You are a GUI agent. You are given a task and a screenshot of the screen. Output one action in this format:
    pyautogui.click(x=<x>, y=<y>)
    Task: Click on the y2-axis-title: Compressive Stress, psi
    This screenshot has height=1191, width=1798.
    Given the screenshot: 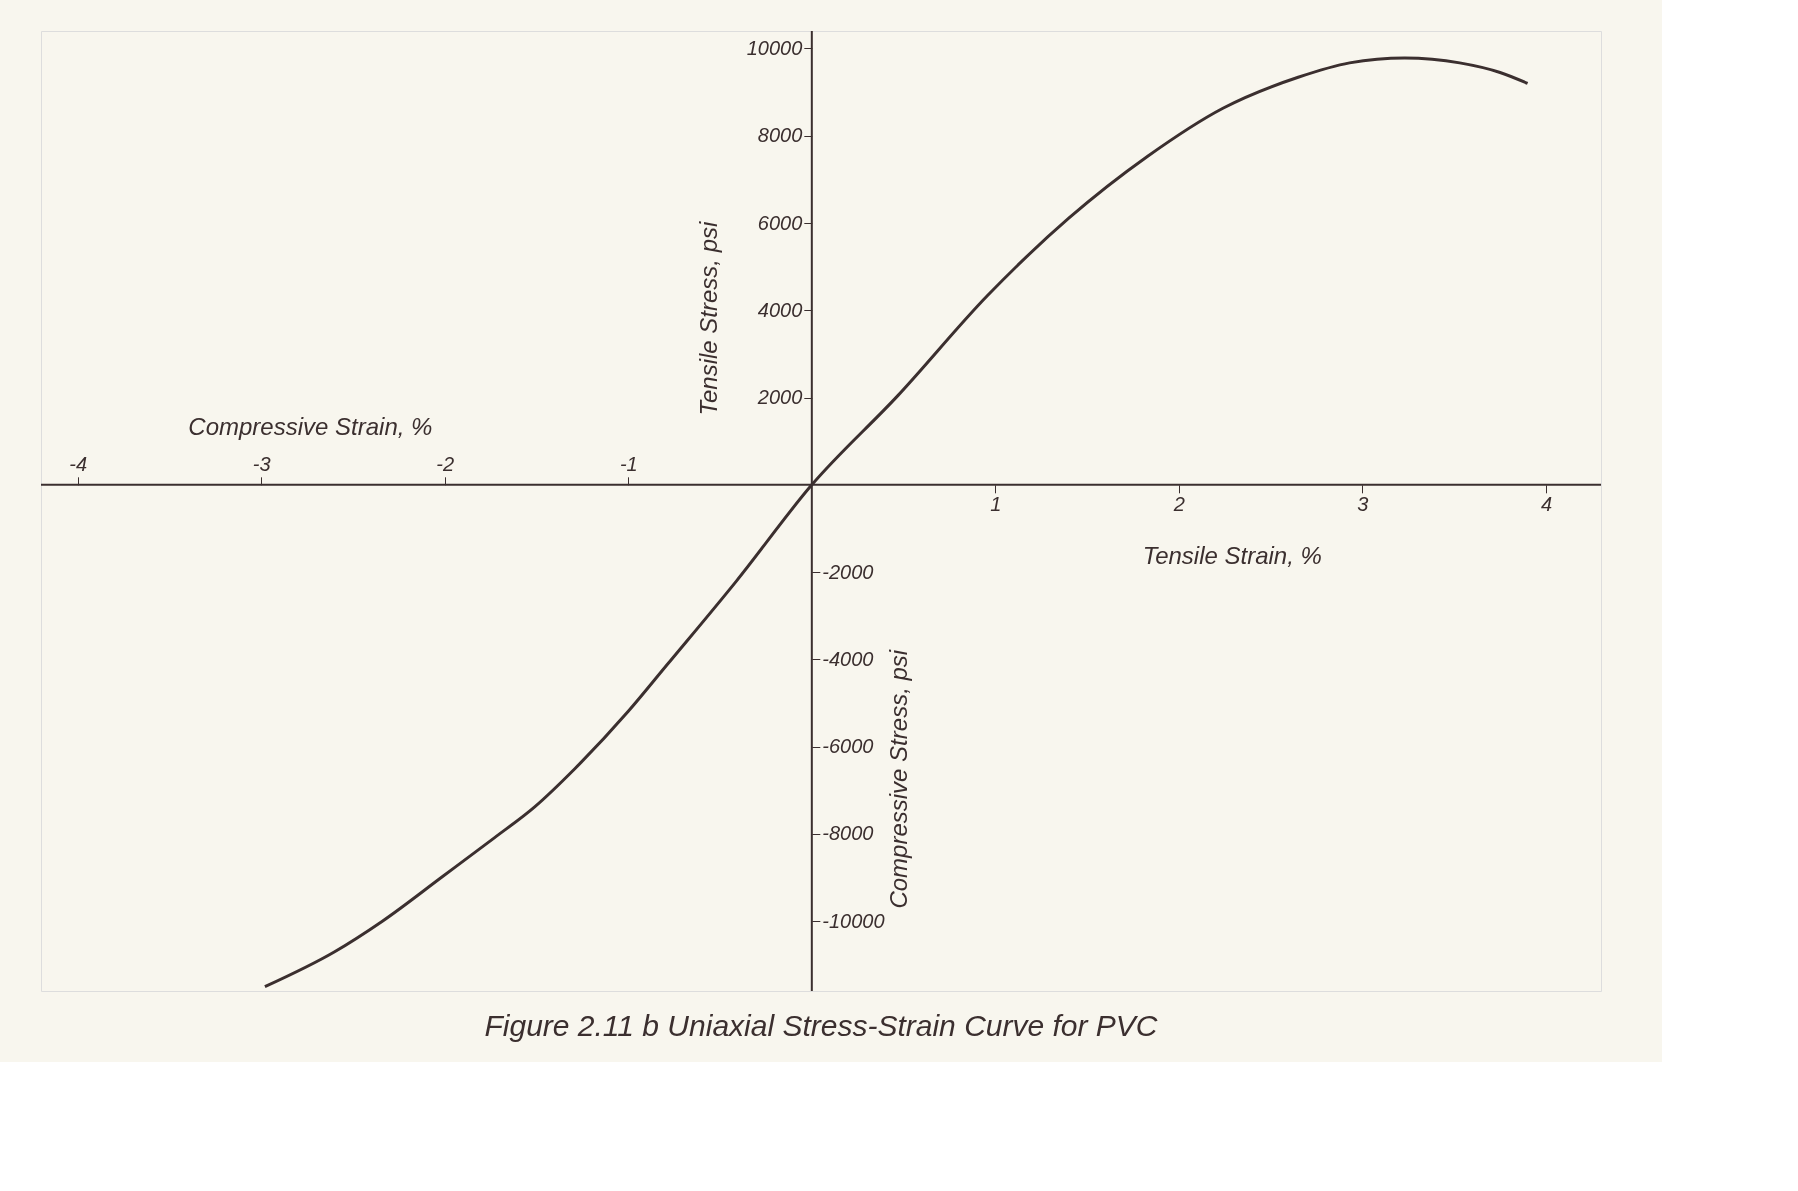 What is the action you would take?
    pyautogui.click(x=899, y=779)
    